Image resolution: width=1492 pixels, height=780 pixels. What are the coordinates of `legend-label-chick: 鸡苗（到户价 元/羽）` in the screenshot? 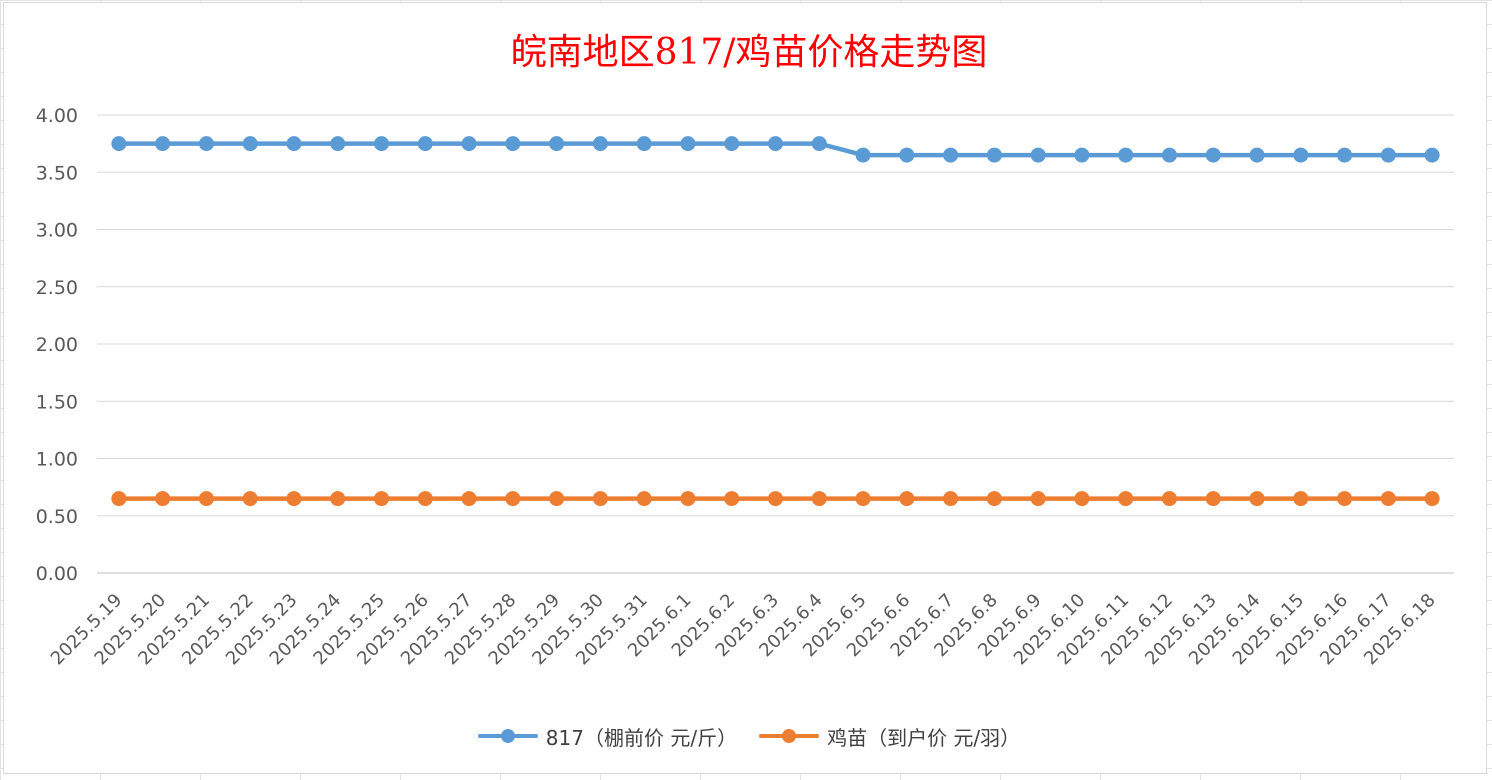 It's located at (924, 737).